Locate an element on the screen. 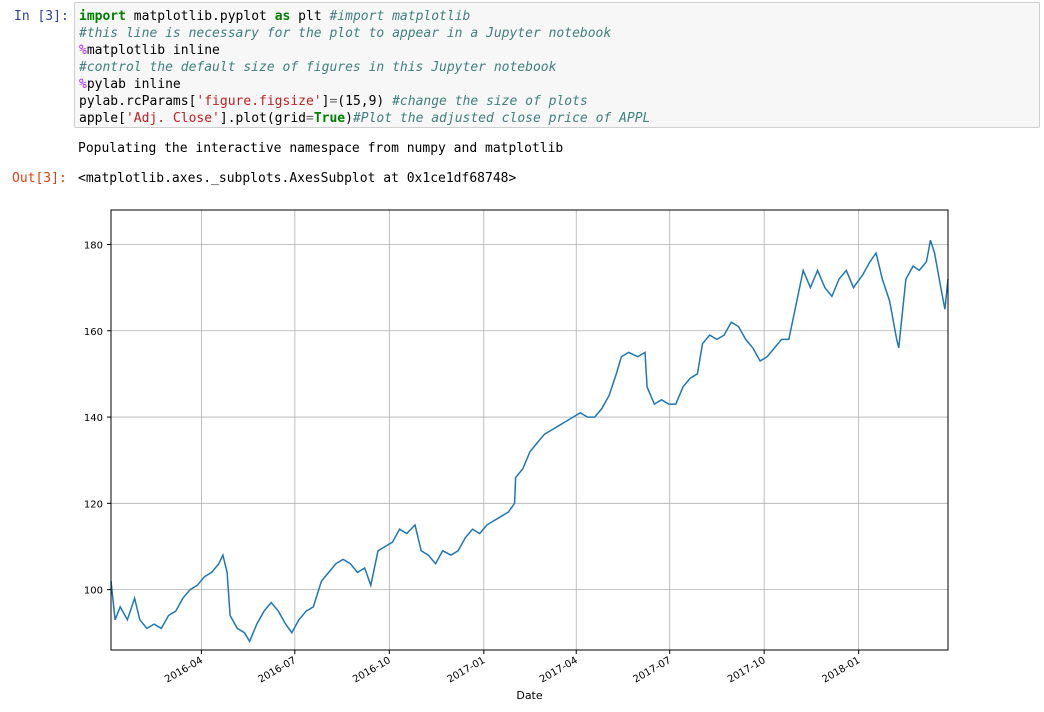  code-text: (15,9) is located at coordinates (365, 101).